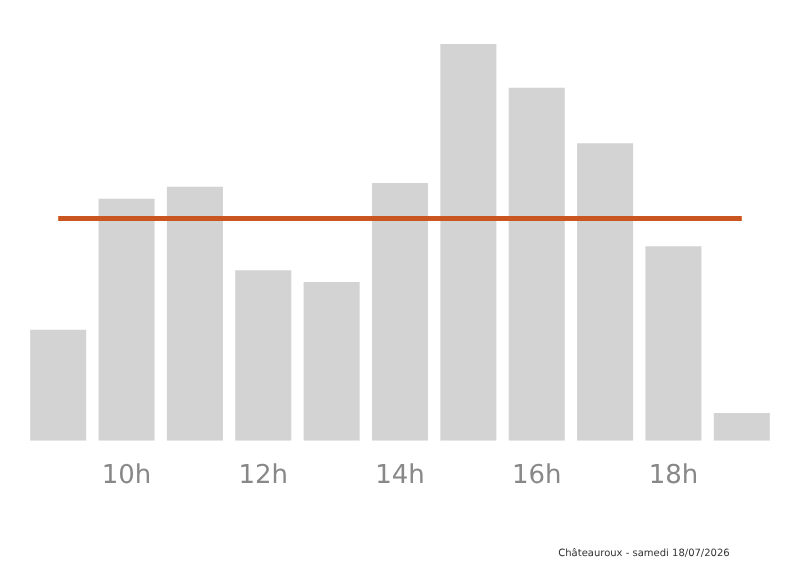 The height and width of the screenshot is (572, 800). Describe the element at coordinates (536, 476) in the screenshot. I see `x-tick-label: 16h` at that location.